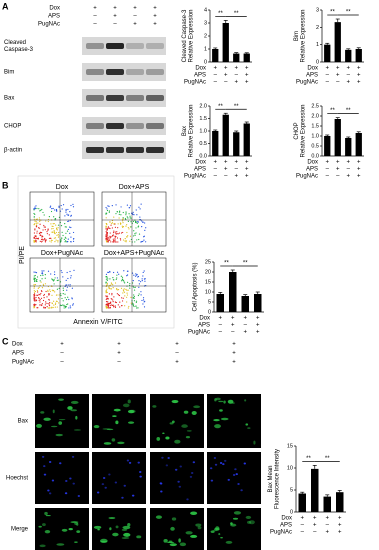 The height and width of the screenshot is (550, 379). Describe the element at coordinates (317, 62) in the screenshot. I see `y-tick-label: 0` at that location.